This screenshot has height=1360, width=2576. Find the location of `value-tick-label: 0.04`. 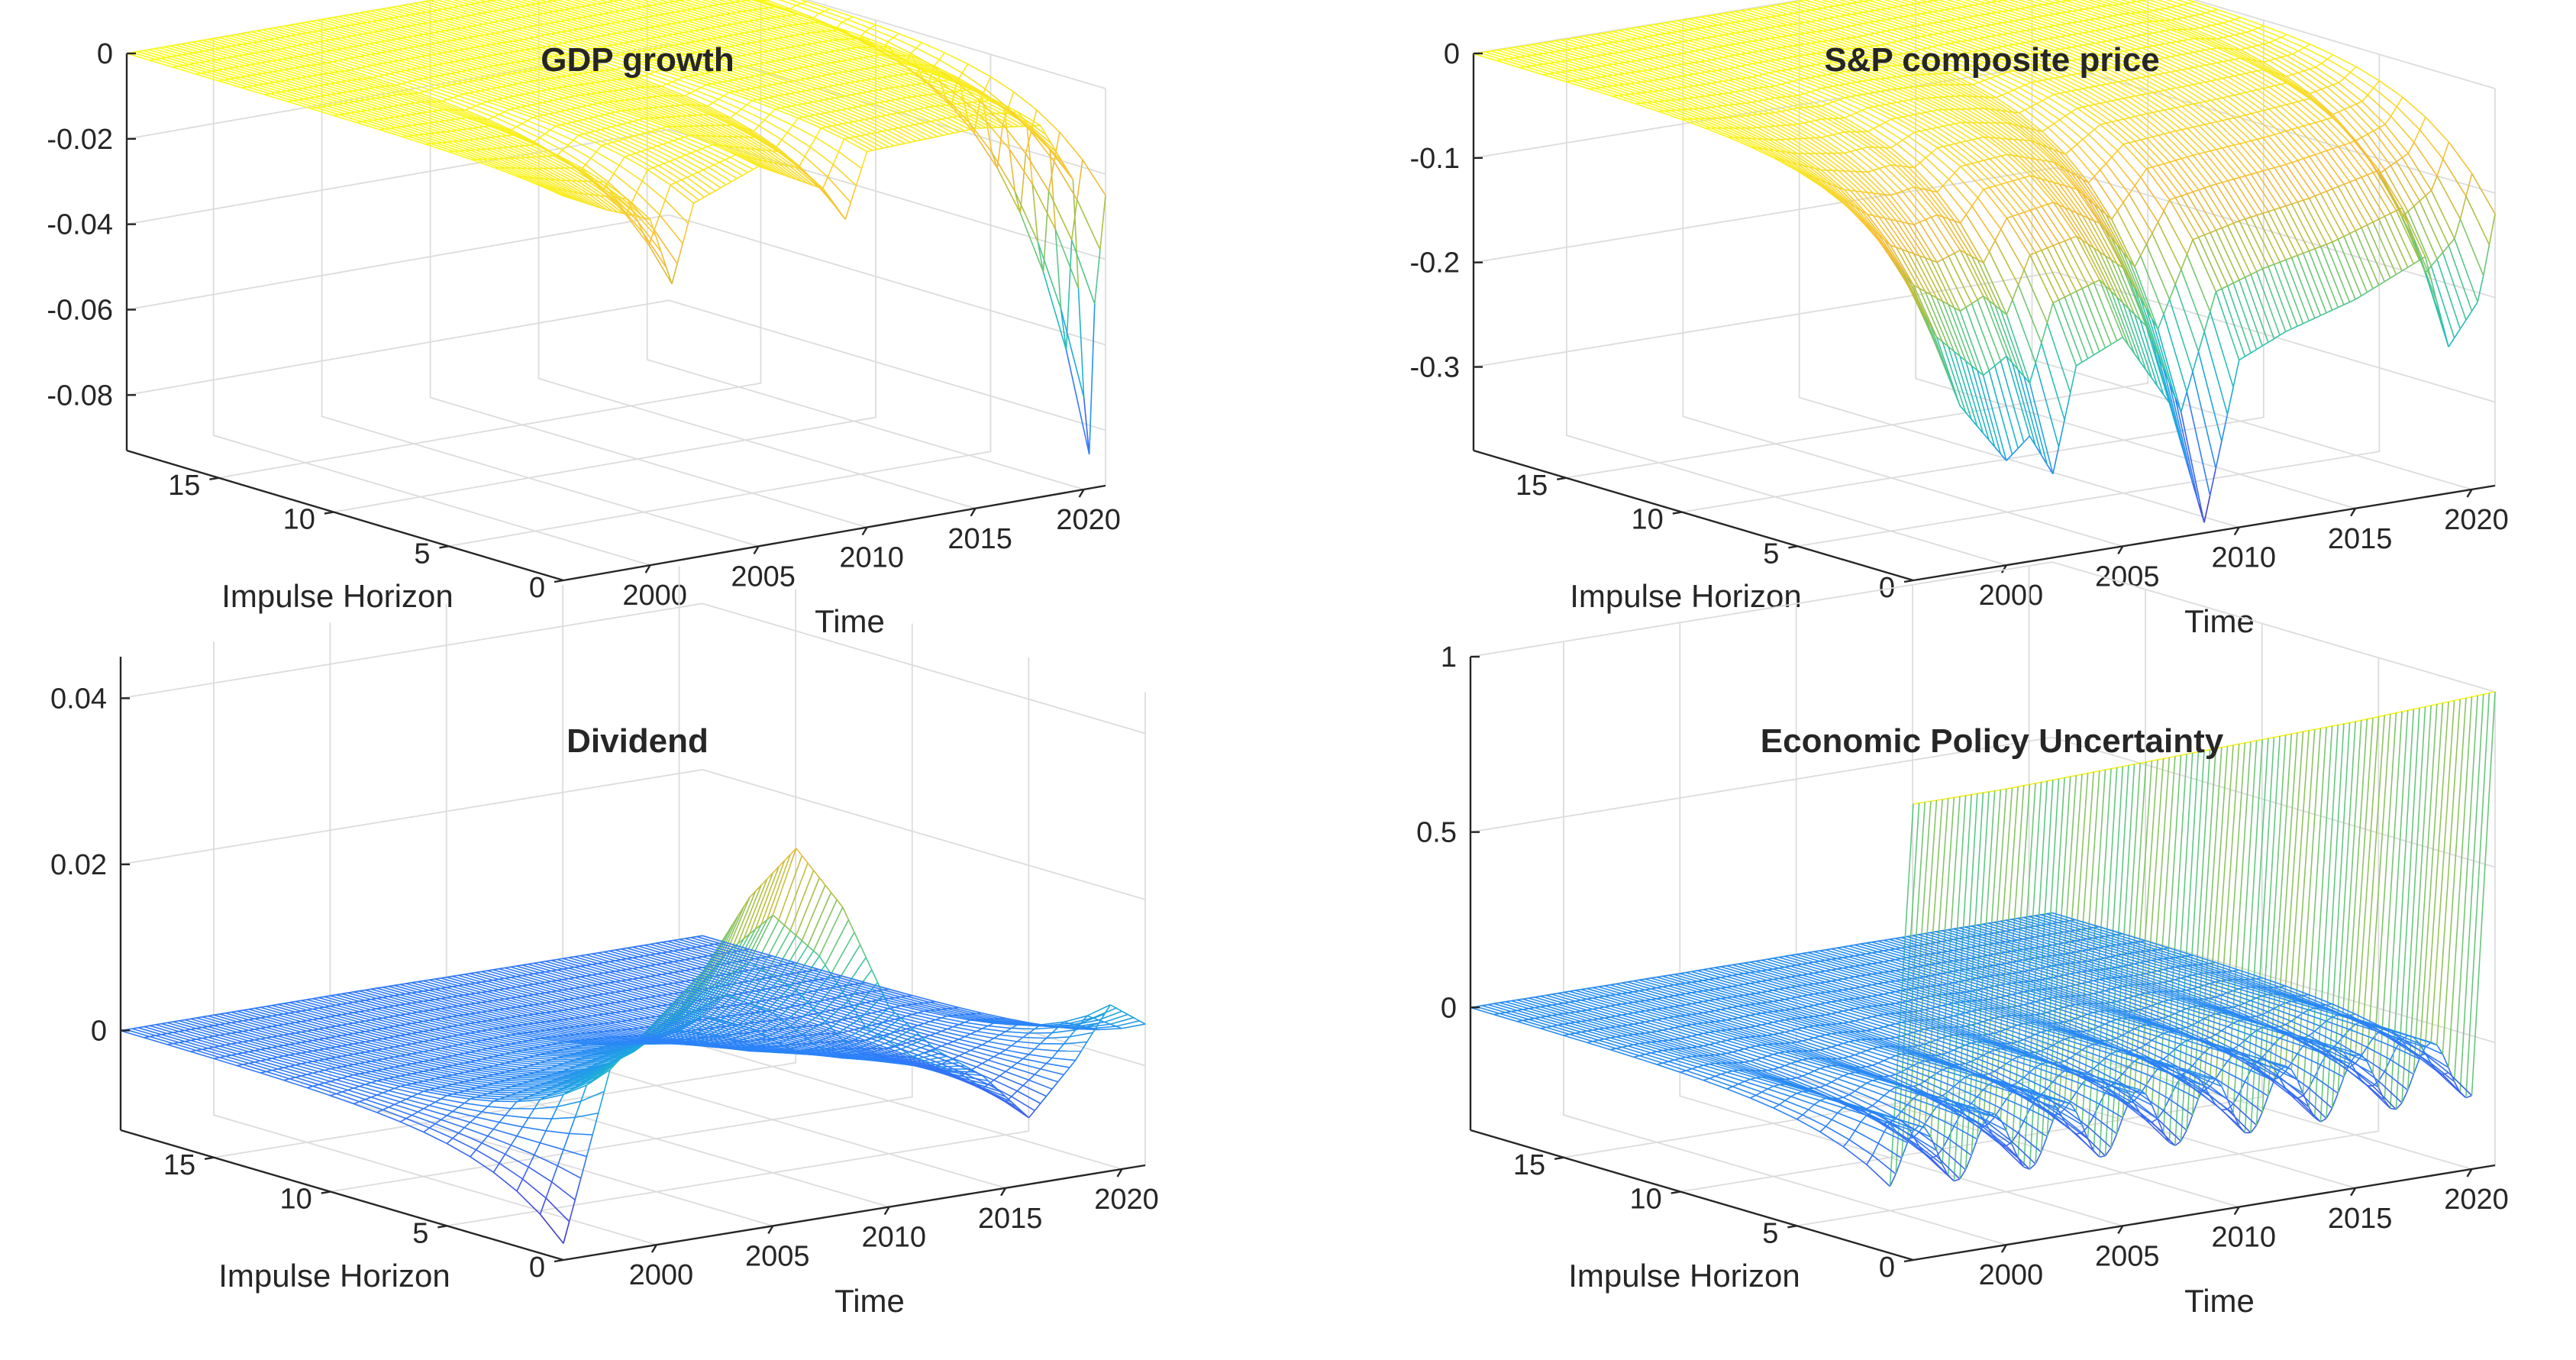

value-tick-label: 0.04 is located at coordinates (78, 699).